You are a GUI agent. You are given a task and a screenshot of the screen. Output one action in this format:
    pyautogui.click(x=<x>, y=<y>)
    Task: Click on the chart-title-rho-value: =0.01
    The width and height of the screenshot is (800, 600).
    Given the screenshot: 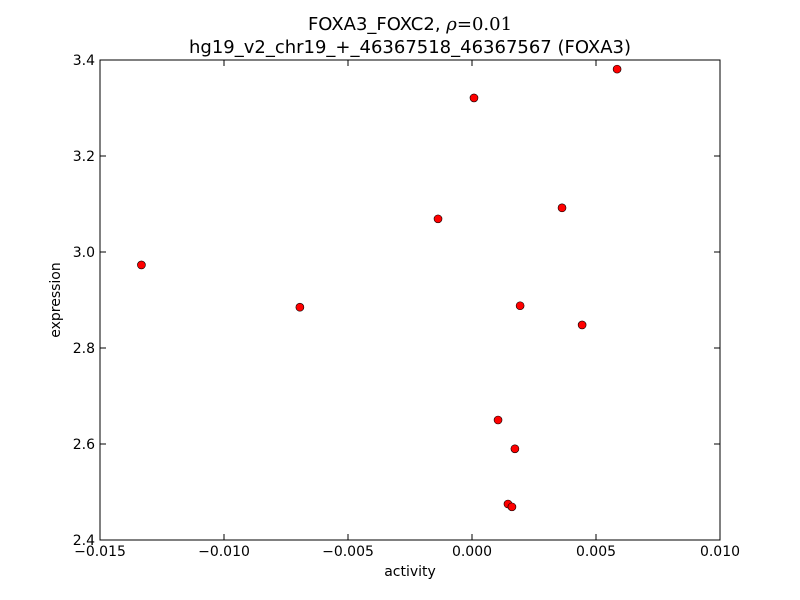 What is the action you would take?
    pyautogui.click(x=484, y=24)
    